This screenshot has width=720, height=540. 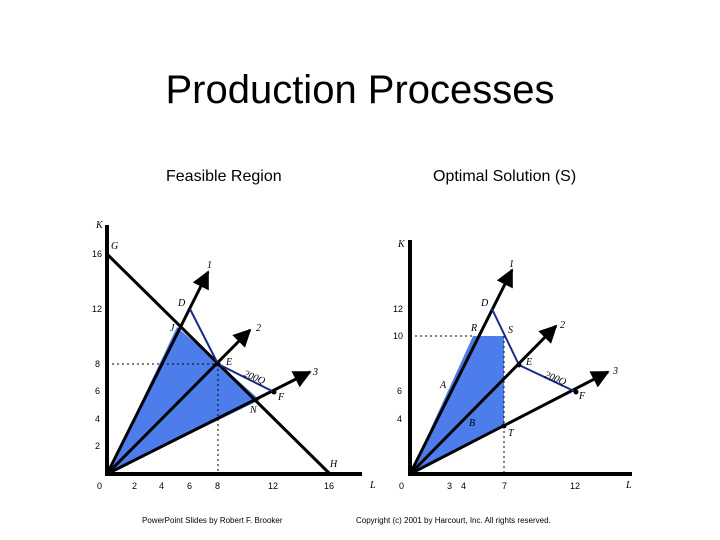 What do you see at coordinates (510, 330) in the screenshot?
I see `label-s: S` at bounding box center [510, 330].